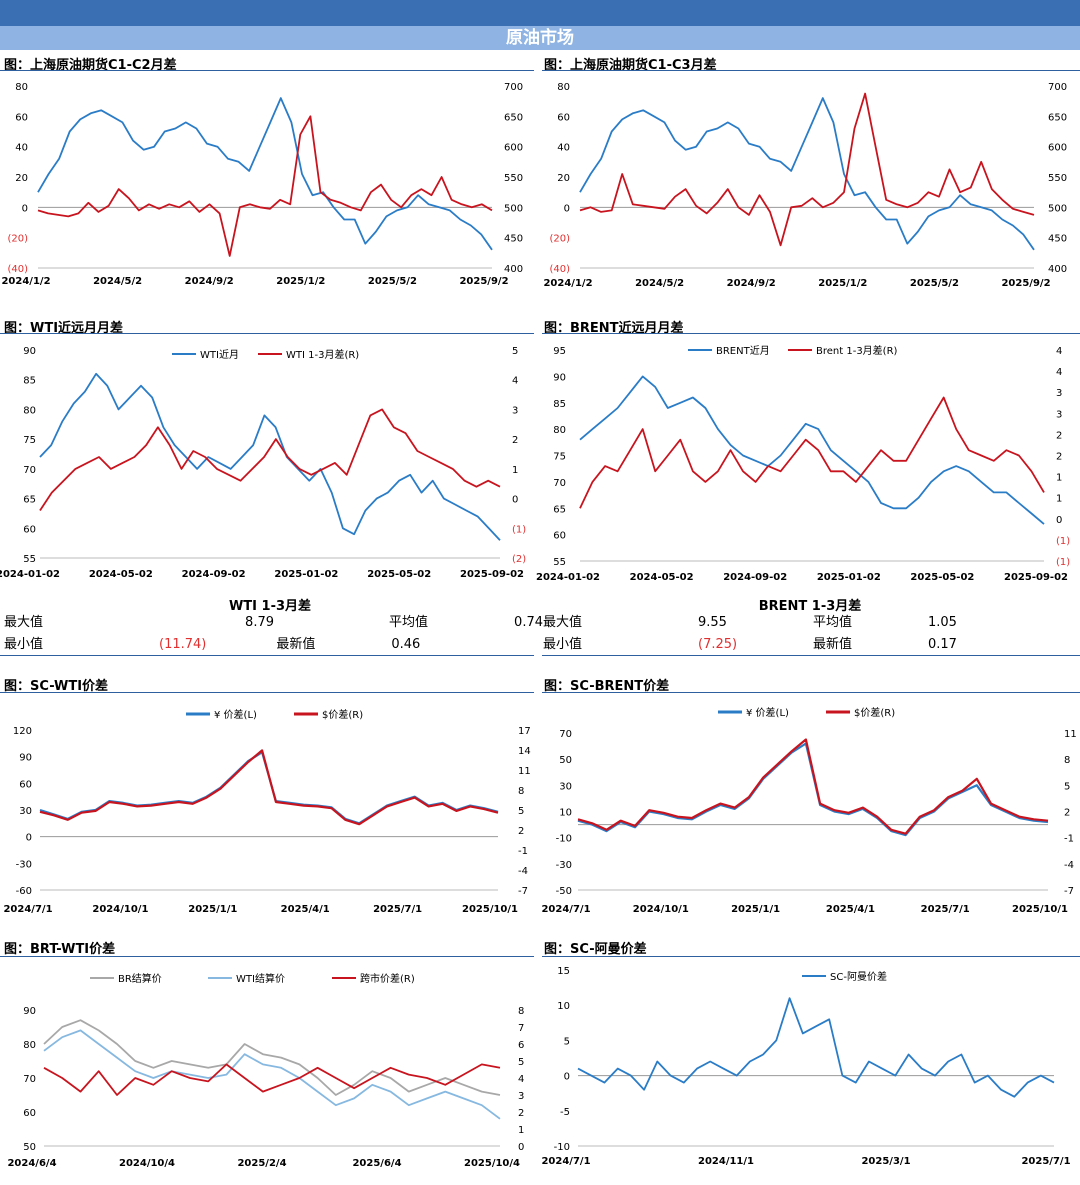 The height and width of the screenshot is (1185, 1080). Describe the element at coordinates (524, 731) in the screenshot. I see `y-right-tick: 17` at that location.